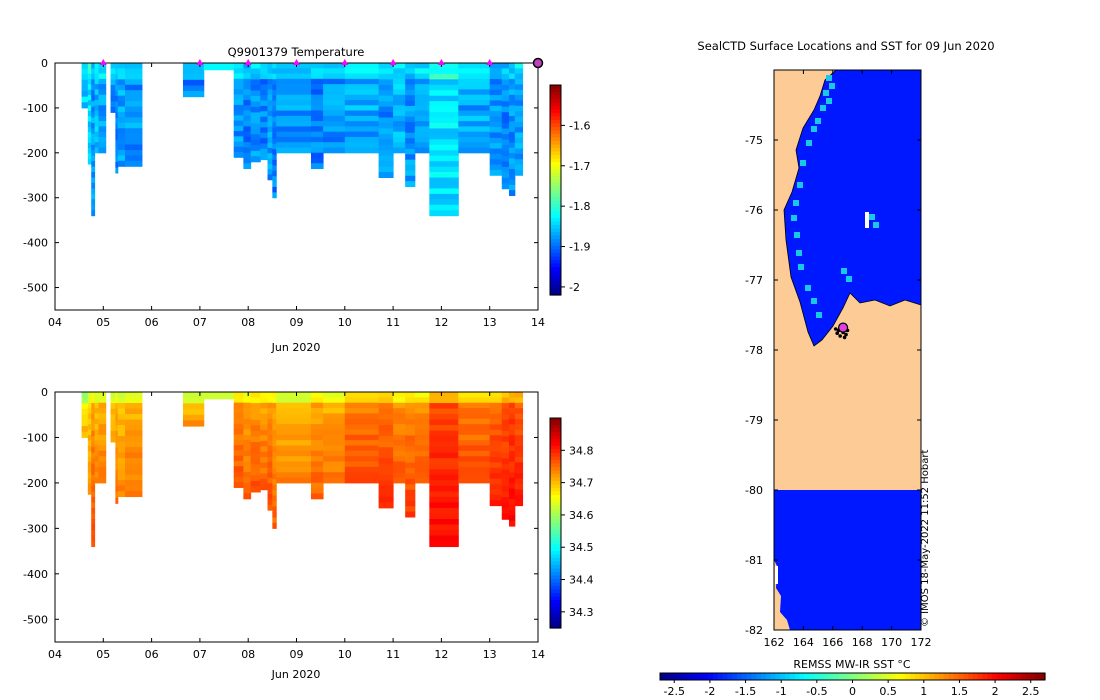 Image resolution: width=1100 pixels, height=700 pixels. Describe the element at coordinates (490, 654) in the screenshot. I see `x-tick-label: 13` at that location.